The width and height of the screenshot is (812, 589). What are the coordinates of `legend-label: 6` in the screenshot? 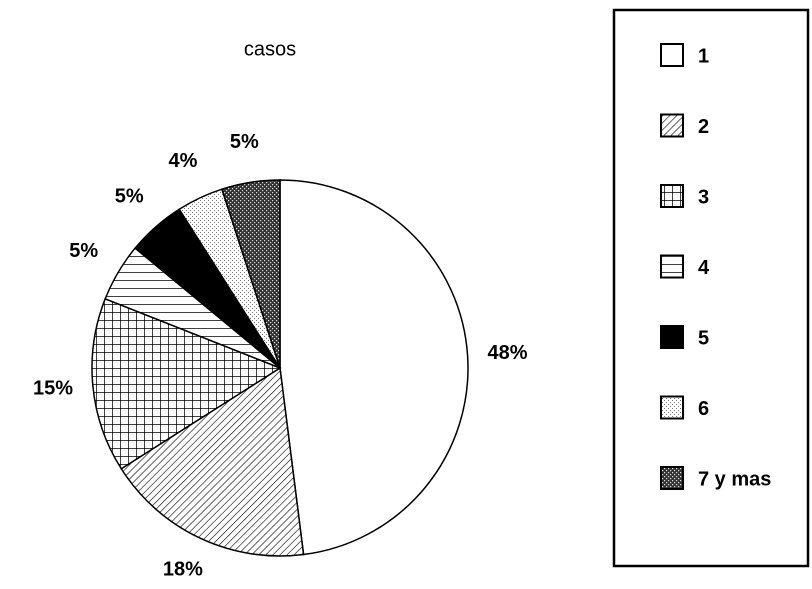 It's located at (703, 409).